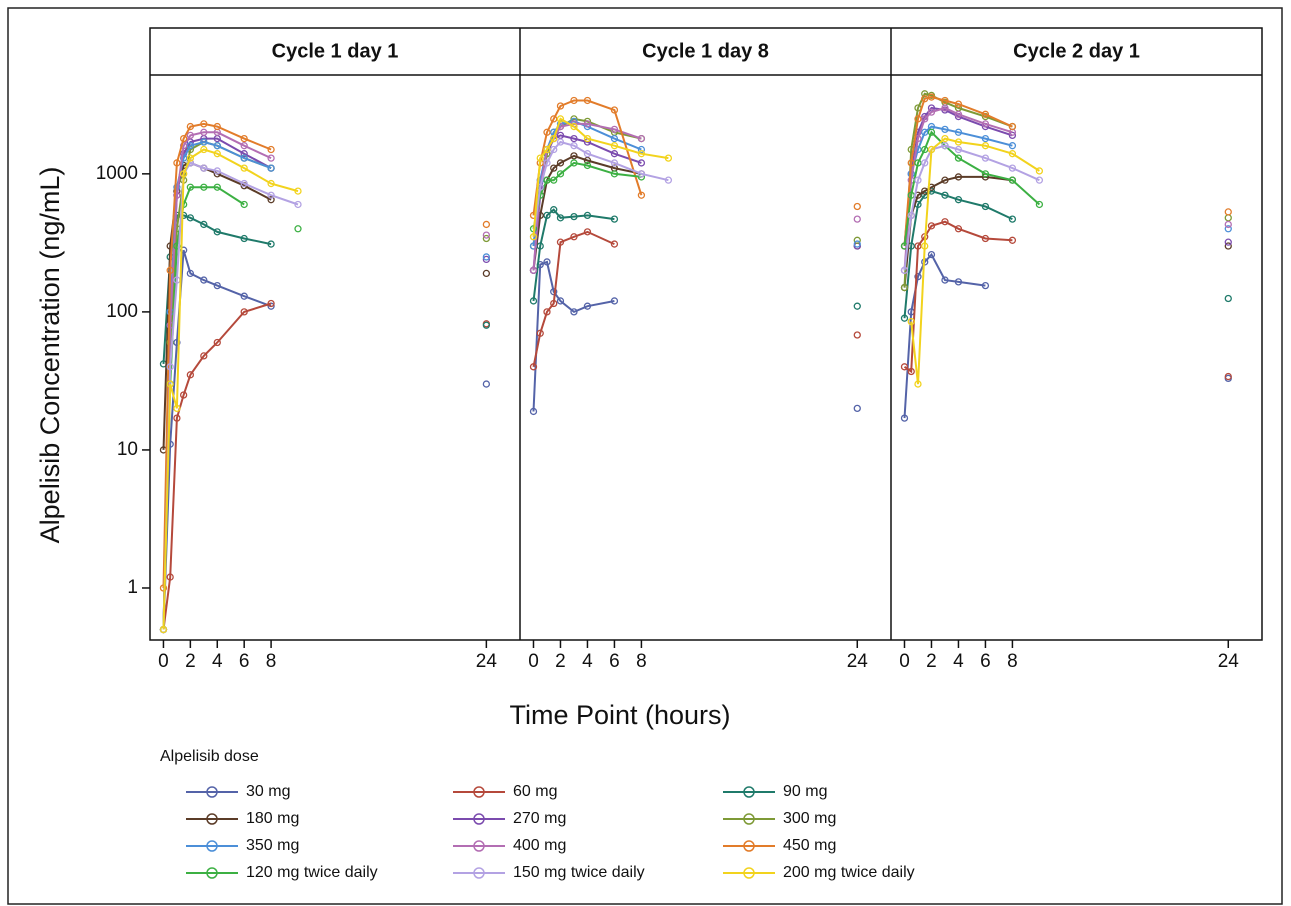  What do you see at coordinates (127, 449) in the screenshot?
I see `y-tick-label: 10` at bounding box center [127, 449].